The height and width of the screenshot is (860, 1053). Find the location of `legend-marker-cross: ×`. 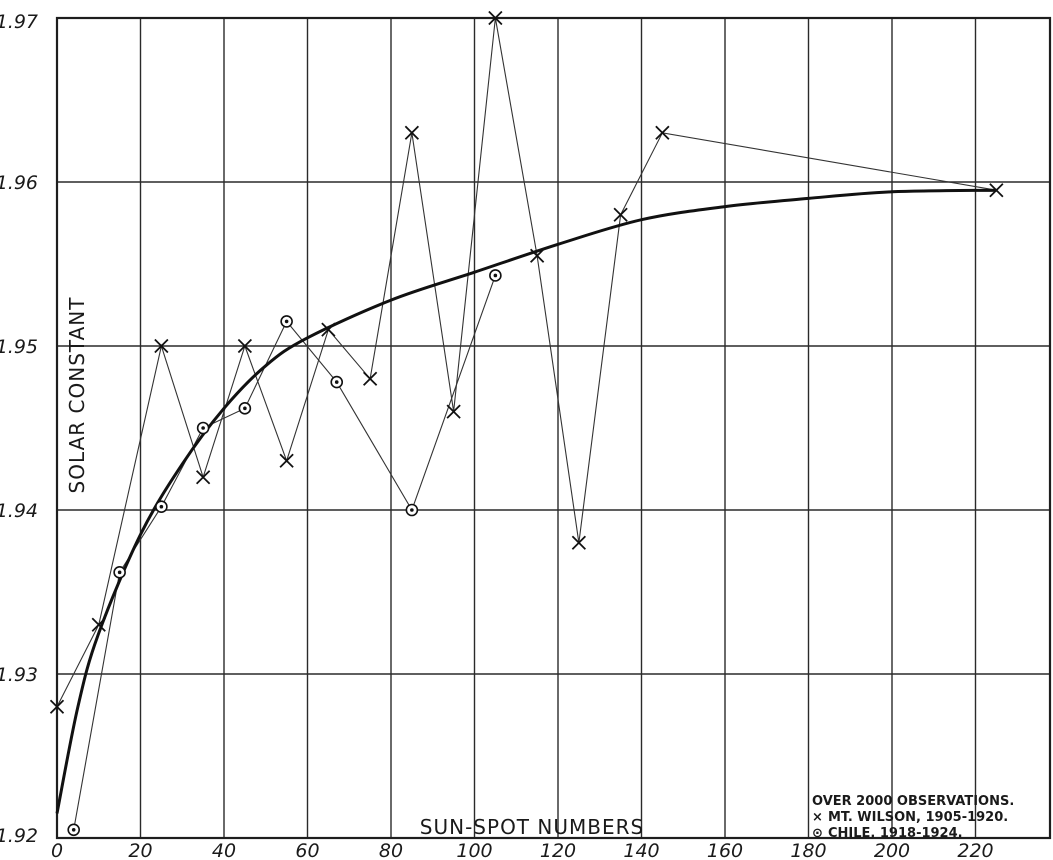

legend-marker-cross: × is located at coordinates (817, 817).